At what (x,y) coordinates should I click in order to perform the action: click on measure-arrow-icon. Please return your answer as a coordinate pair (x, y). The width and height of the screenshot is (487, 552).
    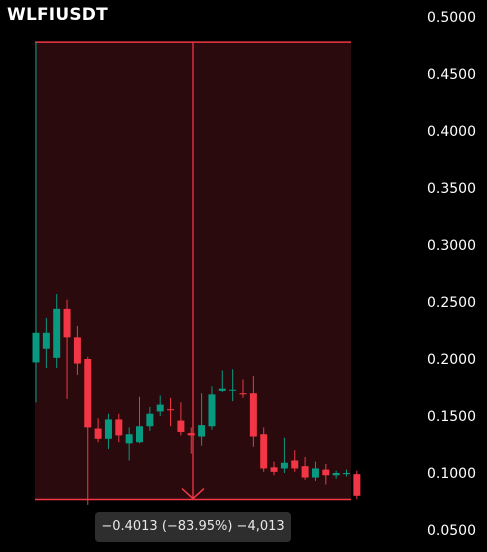
    Looking at the image, I should click on (193, 494).